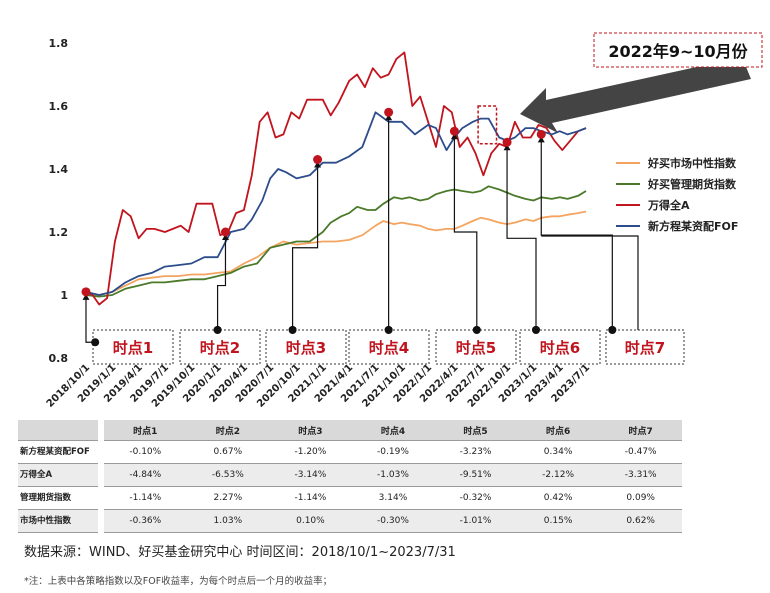  Describe the element at coordinates (350, 430) in the screenshot. I see `table-header-row: 时点1 时点2 时点3 时点4 时点5 时点6 时点7` at that location.